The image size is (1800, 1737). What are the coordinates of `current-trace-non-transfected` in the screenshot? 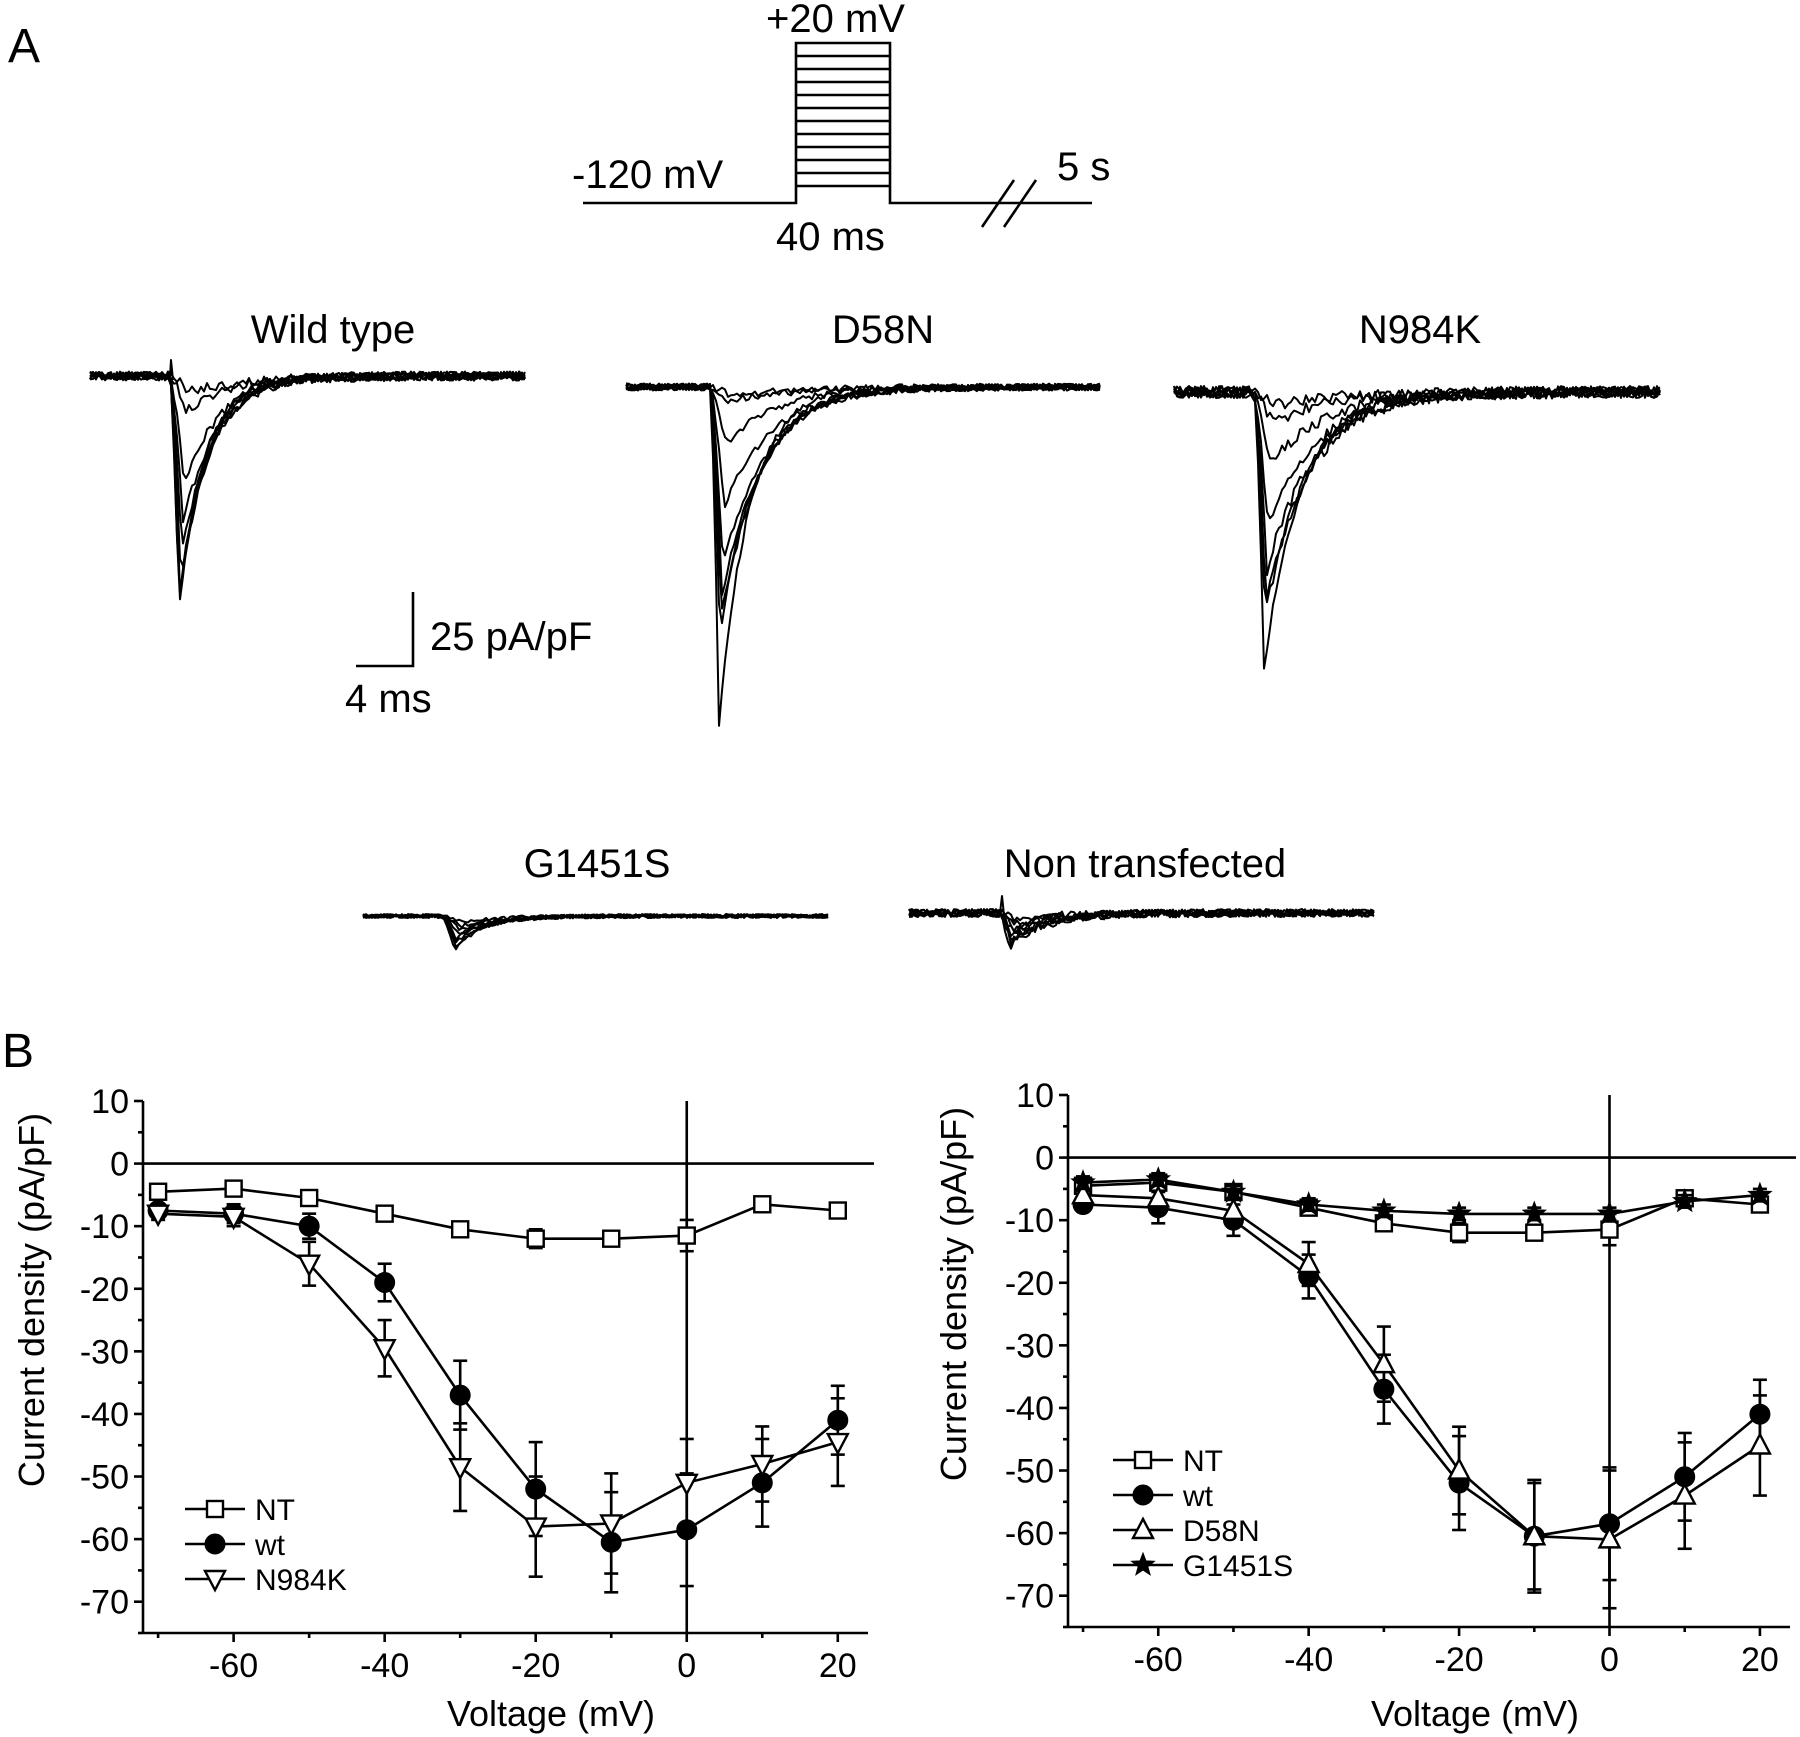 It's located at (1141, 922).